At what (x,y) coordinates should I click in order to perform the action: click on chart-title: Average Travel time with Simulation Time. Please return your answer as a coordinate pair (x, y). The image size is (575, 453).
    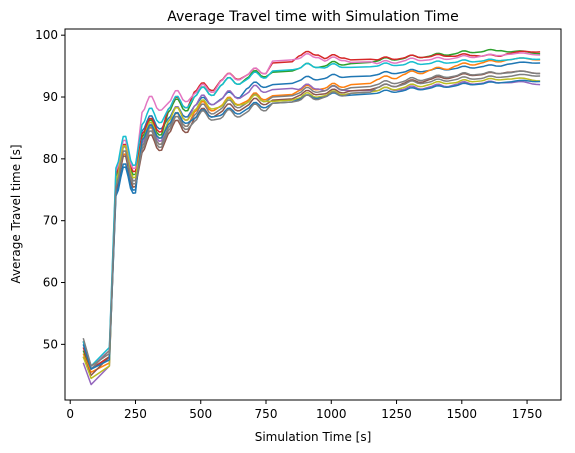
    Looking at the image, I should click on (313, 17).